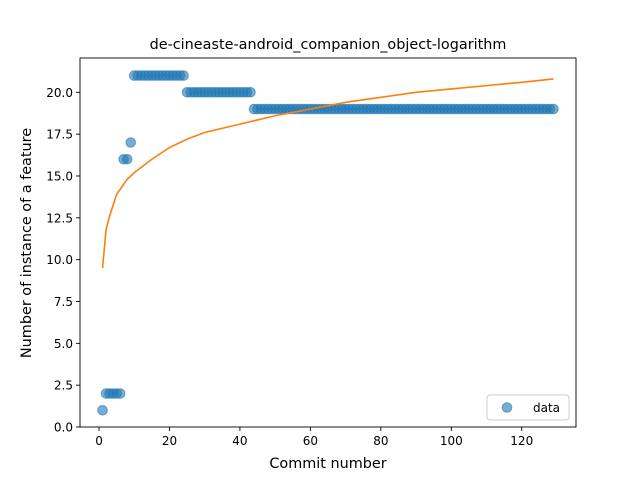  I want to click on x-tick-label: 60, so click(310, 441).